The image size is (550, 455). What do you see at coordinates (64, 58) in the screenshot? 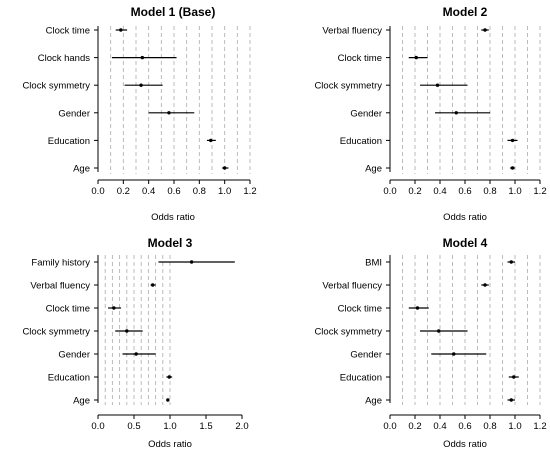
I see `row-label: Clock hands` at bounding box center [64, 58].